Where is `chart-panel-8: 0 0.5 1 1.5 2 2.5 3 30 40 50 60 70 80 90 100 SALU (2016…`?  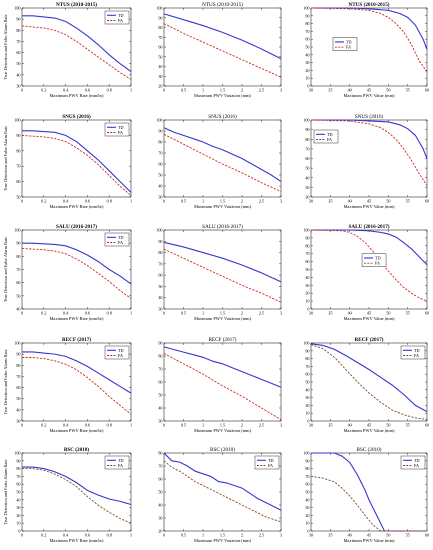 chart-panel-8: 0 0.5 1 1.5 2 2.5 3 30 40 50 60 70 80 90 100 SALU (2016… is located at coordinates (219, 272).